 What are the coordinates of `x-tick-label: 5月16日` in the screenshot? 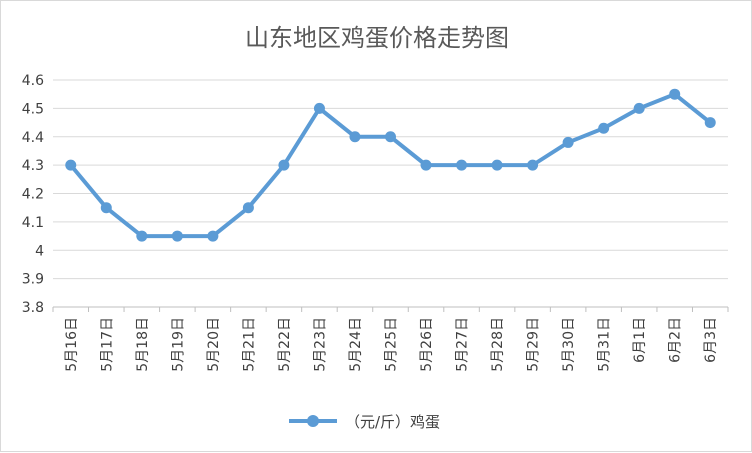 It's located at (72, 344).